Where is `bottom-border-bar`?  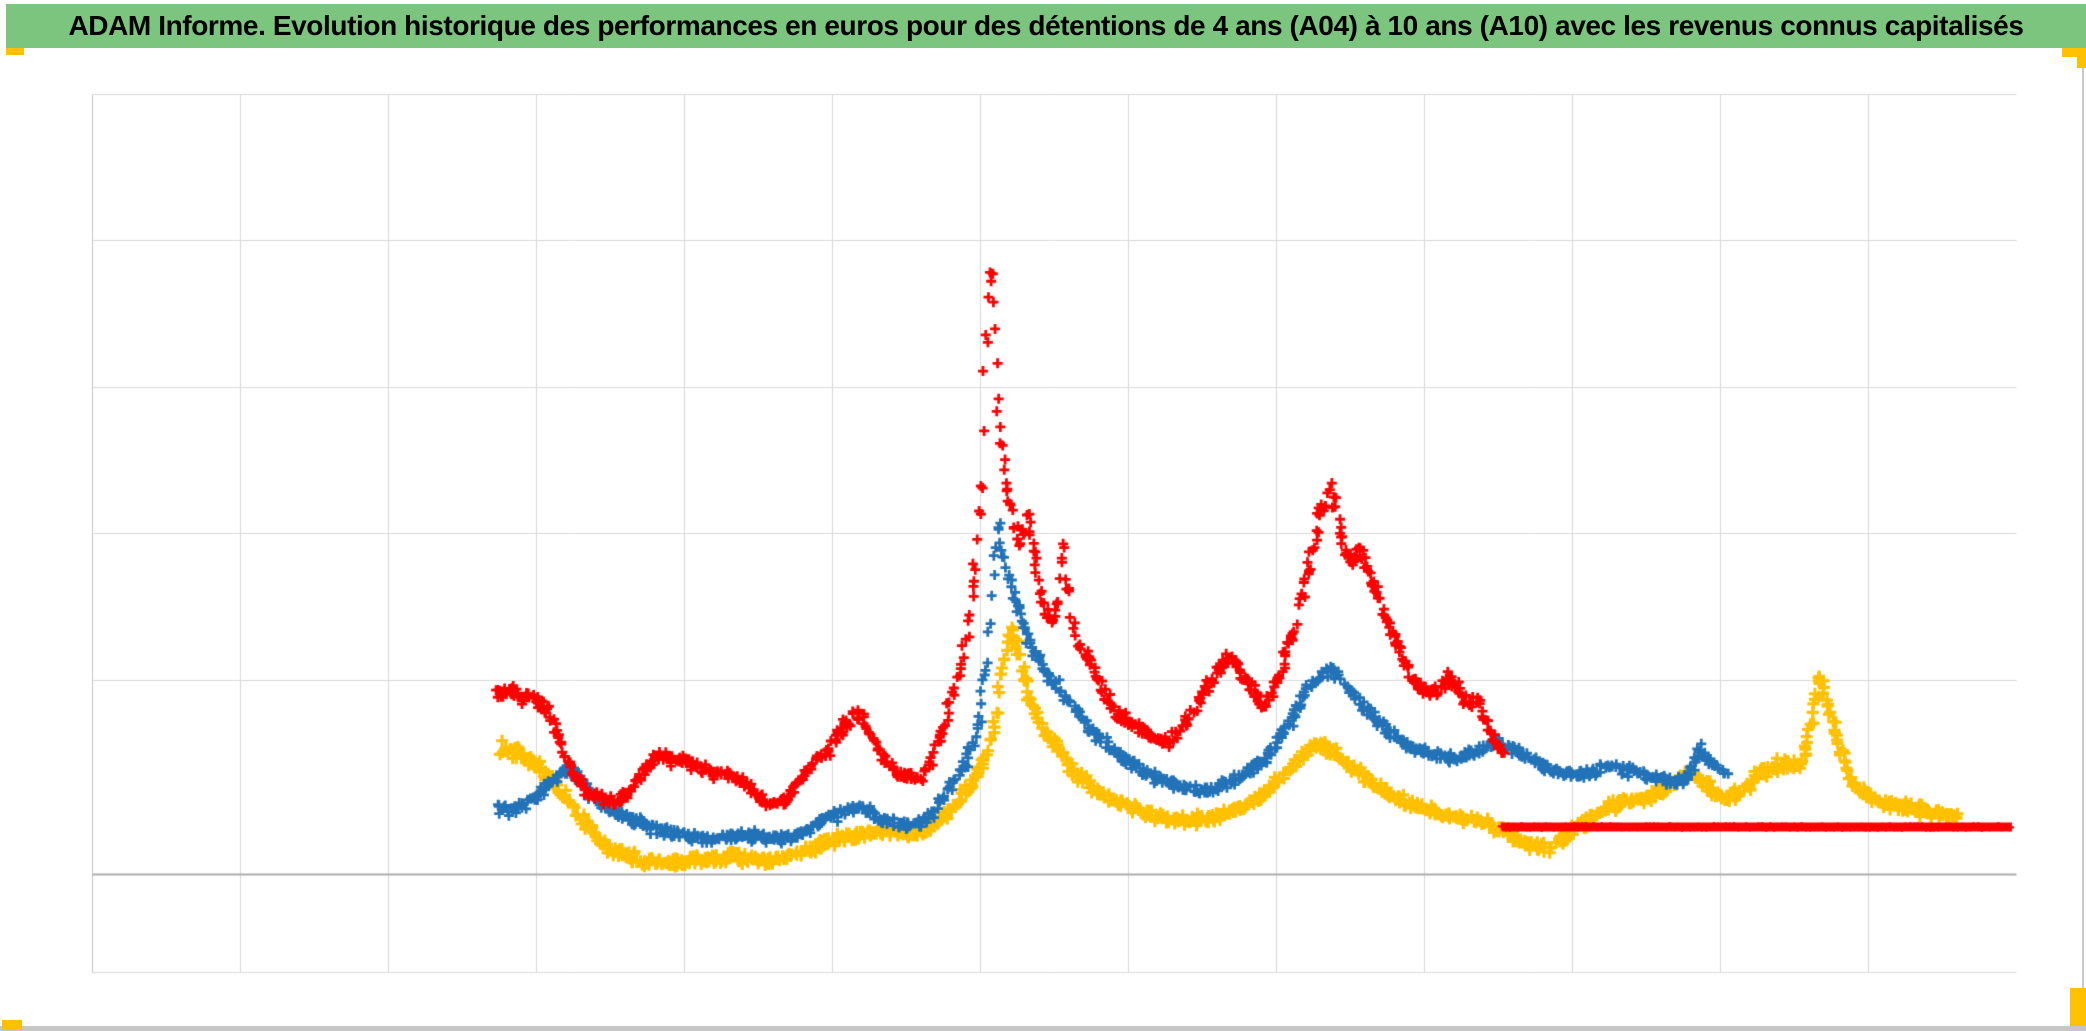 bottom-border-bar is located at coordinates (1043, 1028).